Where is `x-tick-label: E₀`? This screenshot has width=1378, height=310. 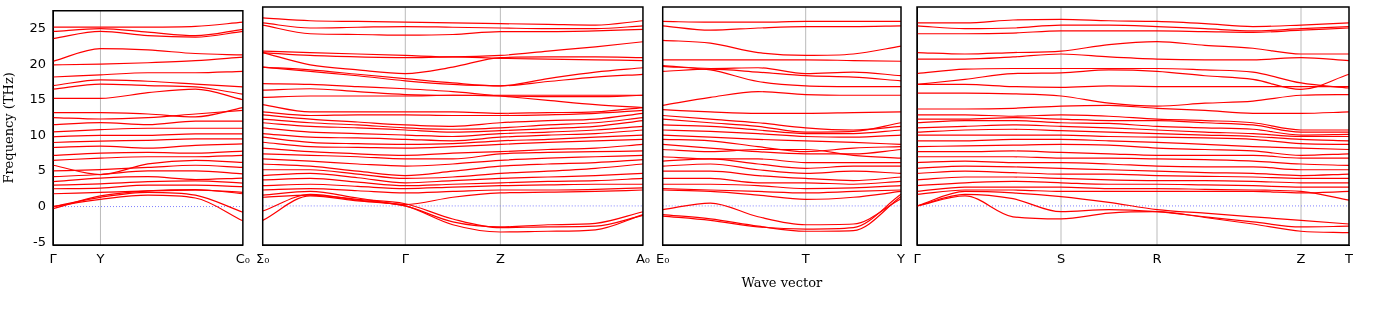
x-tick-label: E₀ is located at coordinates (662, 259).